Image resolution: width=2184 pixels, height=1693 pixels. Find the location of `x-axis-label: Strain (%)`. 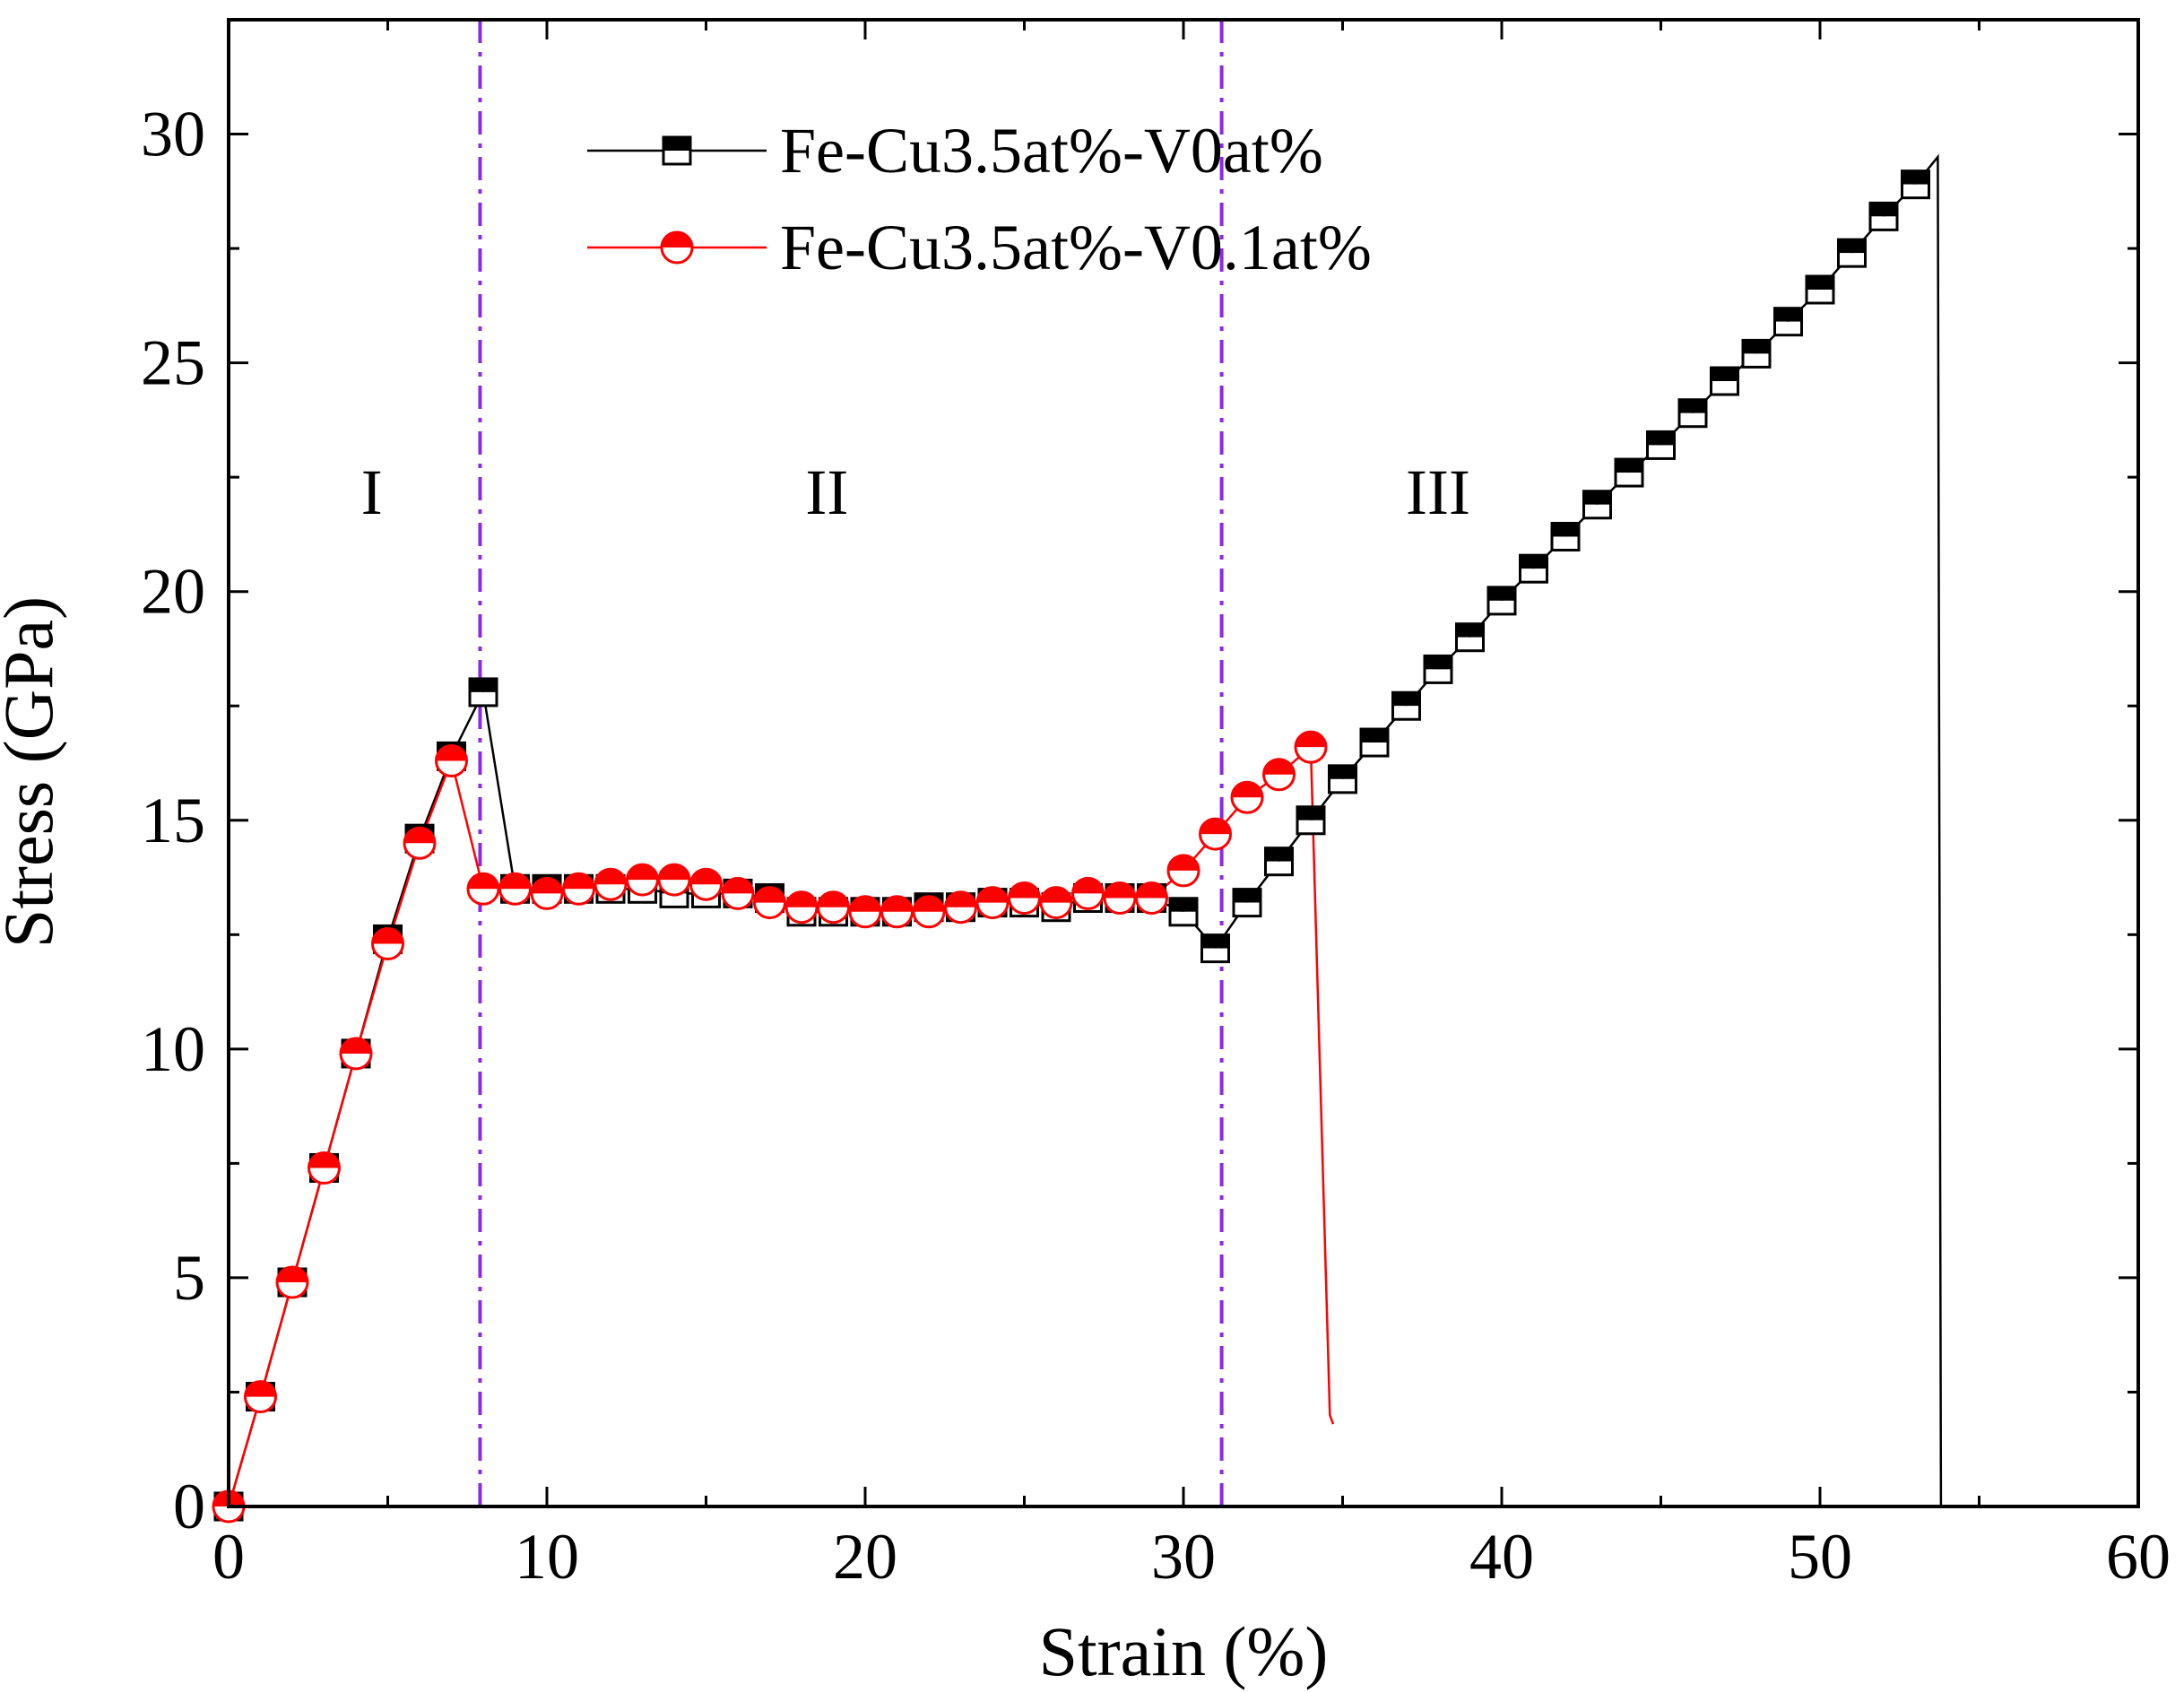

x-axis-label: Strain (%) is located at coordinates (1184, 1651).